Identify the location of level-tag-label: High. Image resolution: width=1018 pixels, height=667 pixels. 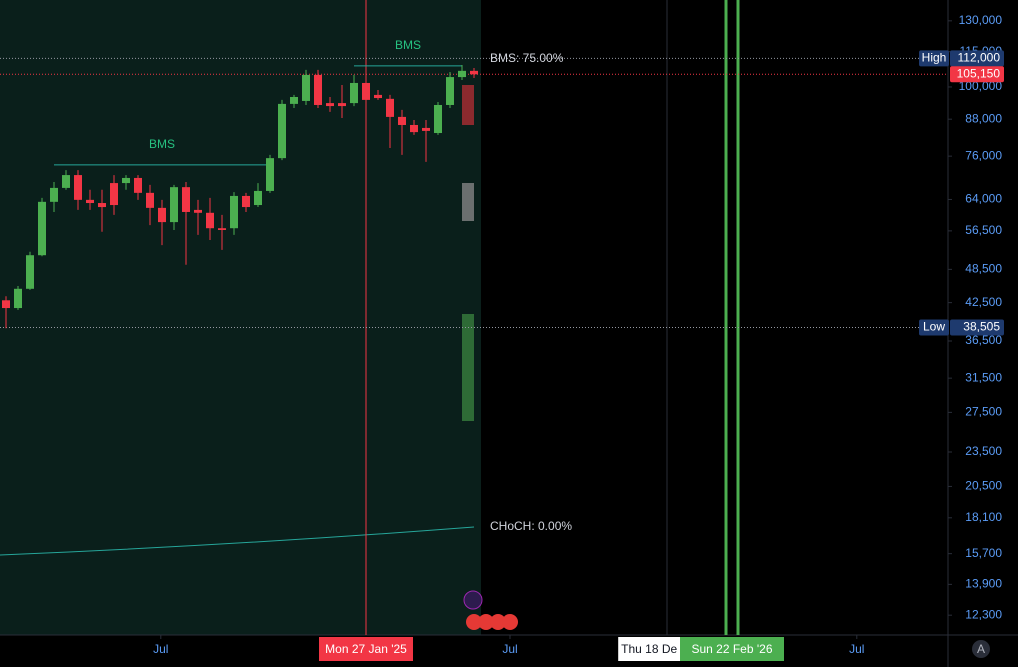
(934, 58).